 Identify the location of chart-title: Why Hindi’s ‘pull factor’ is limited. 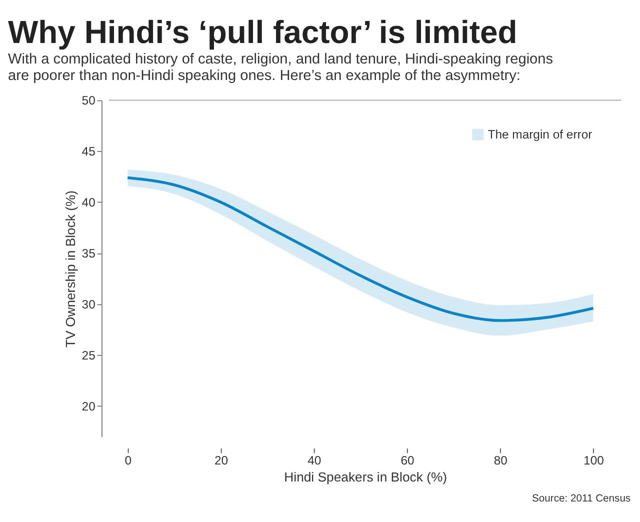
(263, 32).